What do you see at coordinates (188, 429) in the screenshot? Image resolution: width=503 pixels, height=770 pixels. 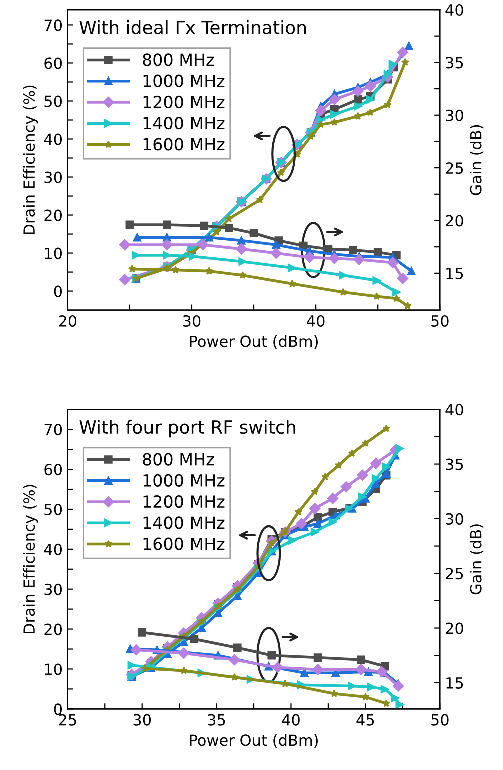 I see `text: With four port RF switch` at bounding box center [188, 429].